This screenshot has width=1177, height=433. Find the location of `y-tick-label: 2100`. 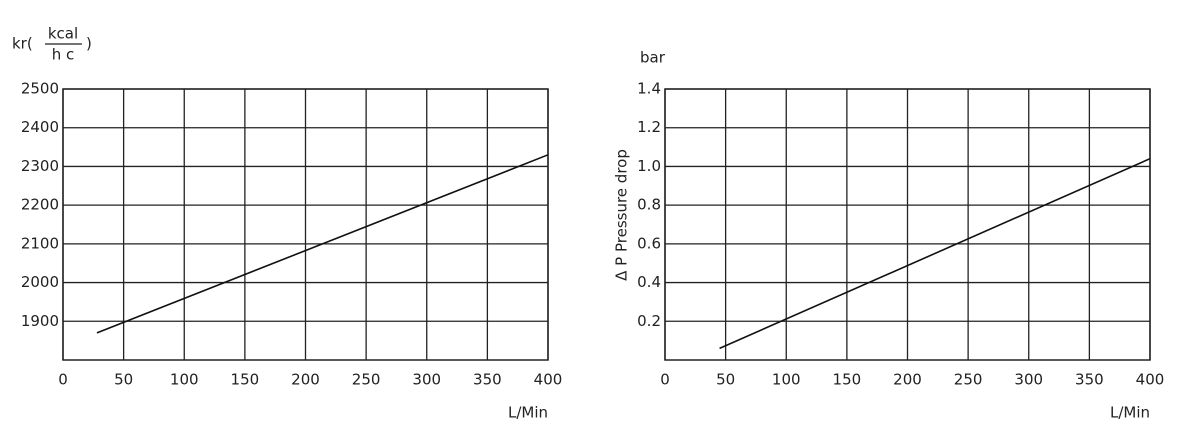

y-tick-label: 2100 is located at coordinates (40, 243).